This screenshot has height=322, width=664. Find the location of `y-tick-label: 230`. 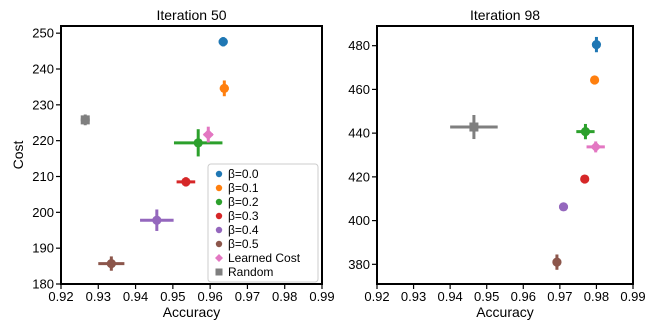

y-tick-label: 230 is located at coordinates (43, 104).